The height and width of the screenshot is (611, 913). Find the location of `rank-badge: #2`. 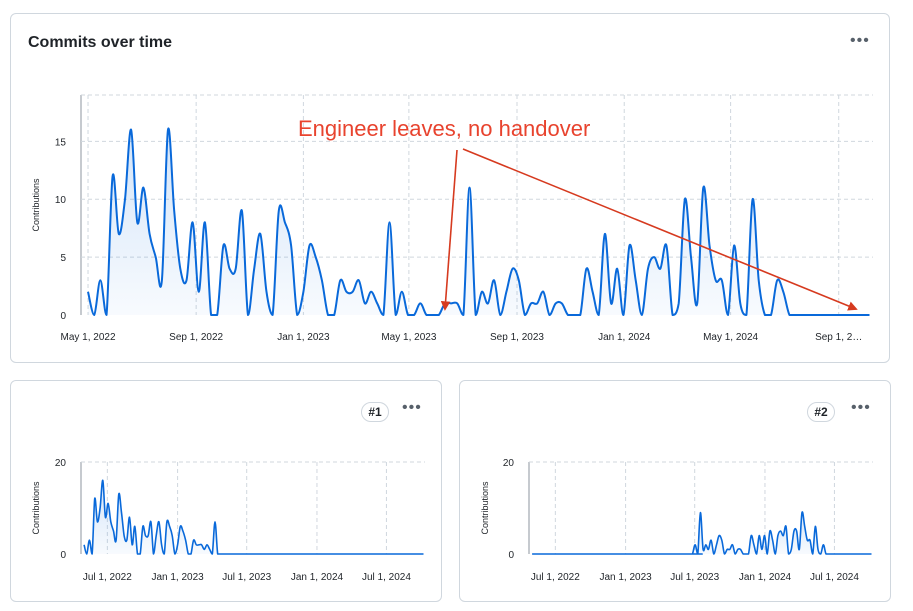

rank-badge: #2 is located at coordinates (821, 412).